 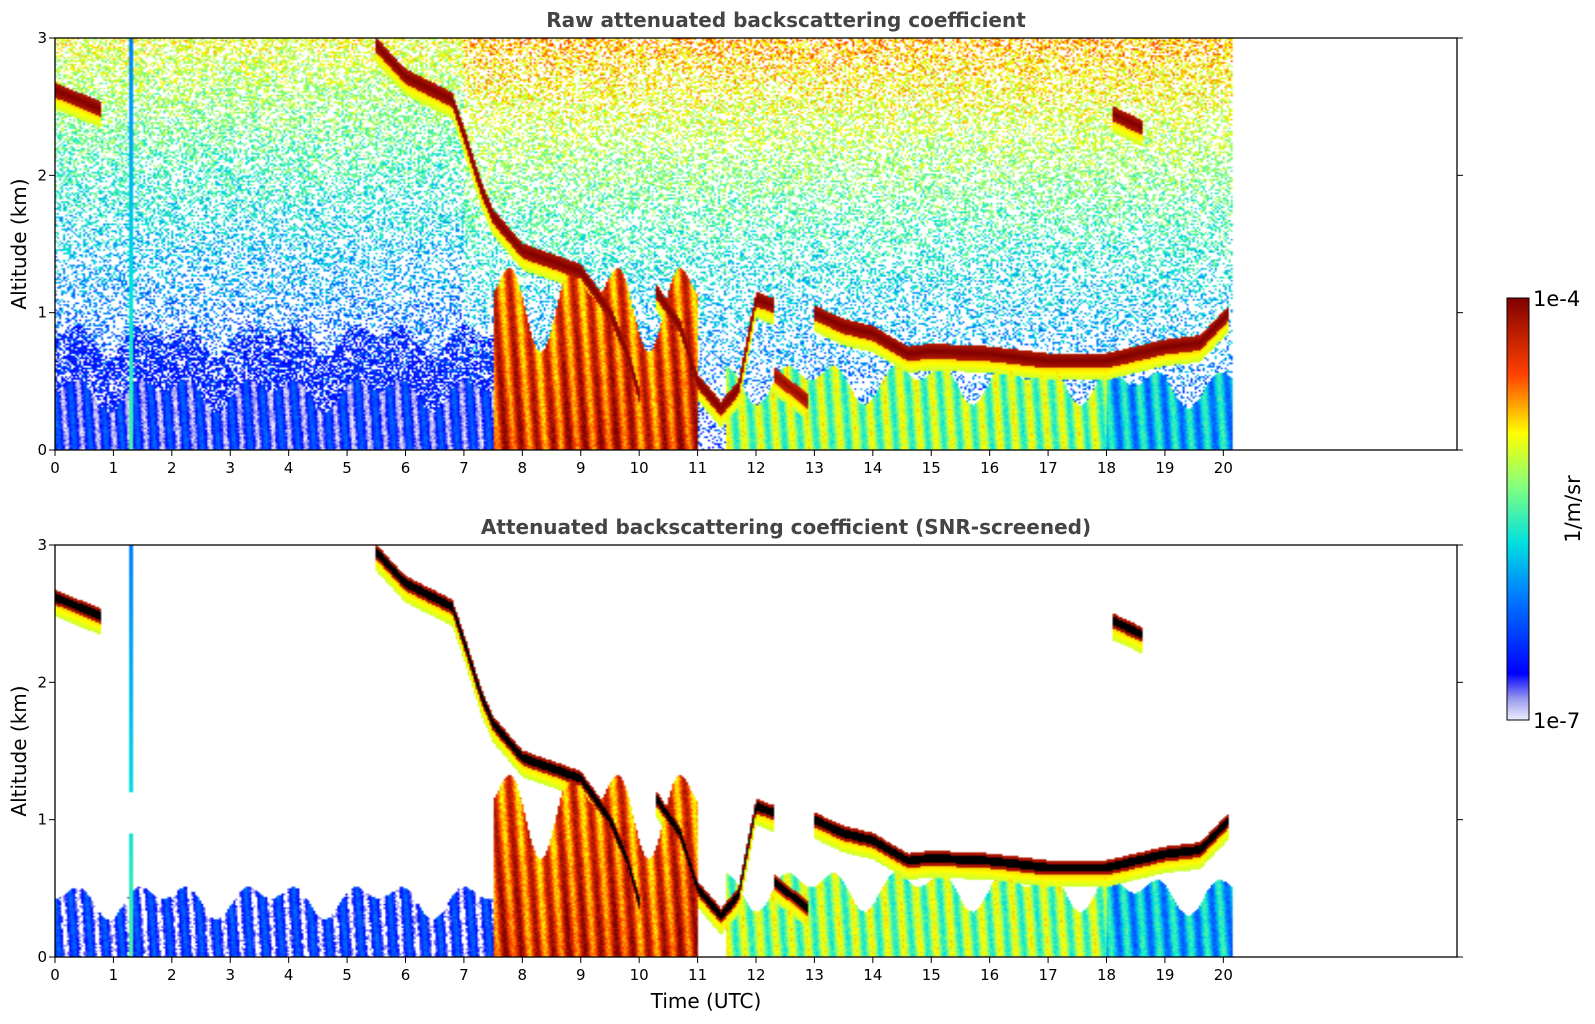 What do you see at coordinates (1518, 509) in the screenshot?
I see `colorbar-gradient` at bounding box center [1518, 509].